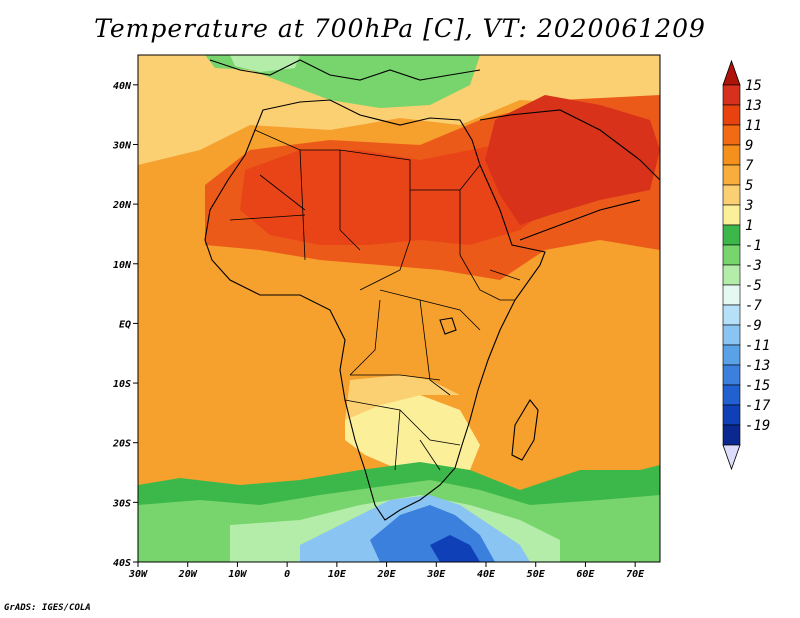  Describe the element at coordinates (757, 346) in the screenshot. I see `colorbar-label: -11` at that location.